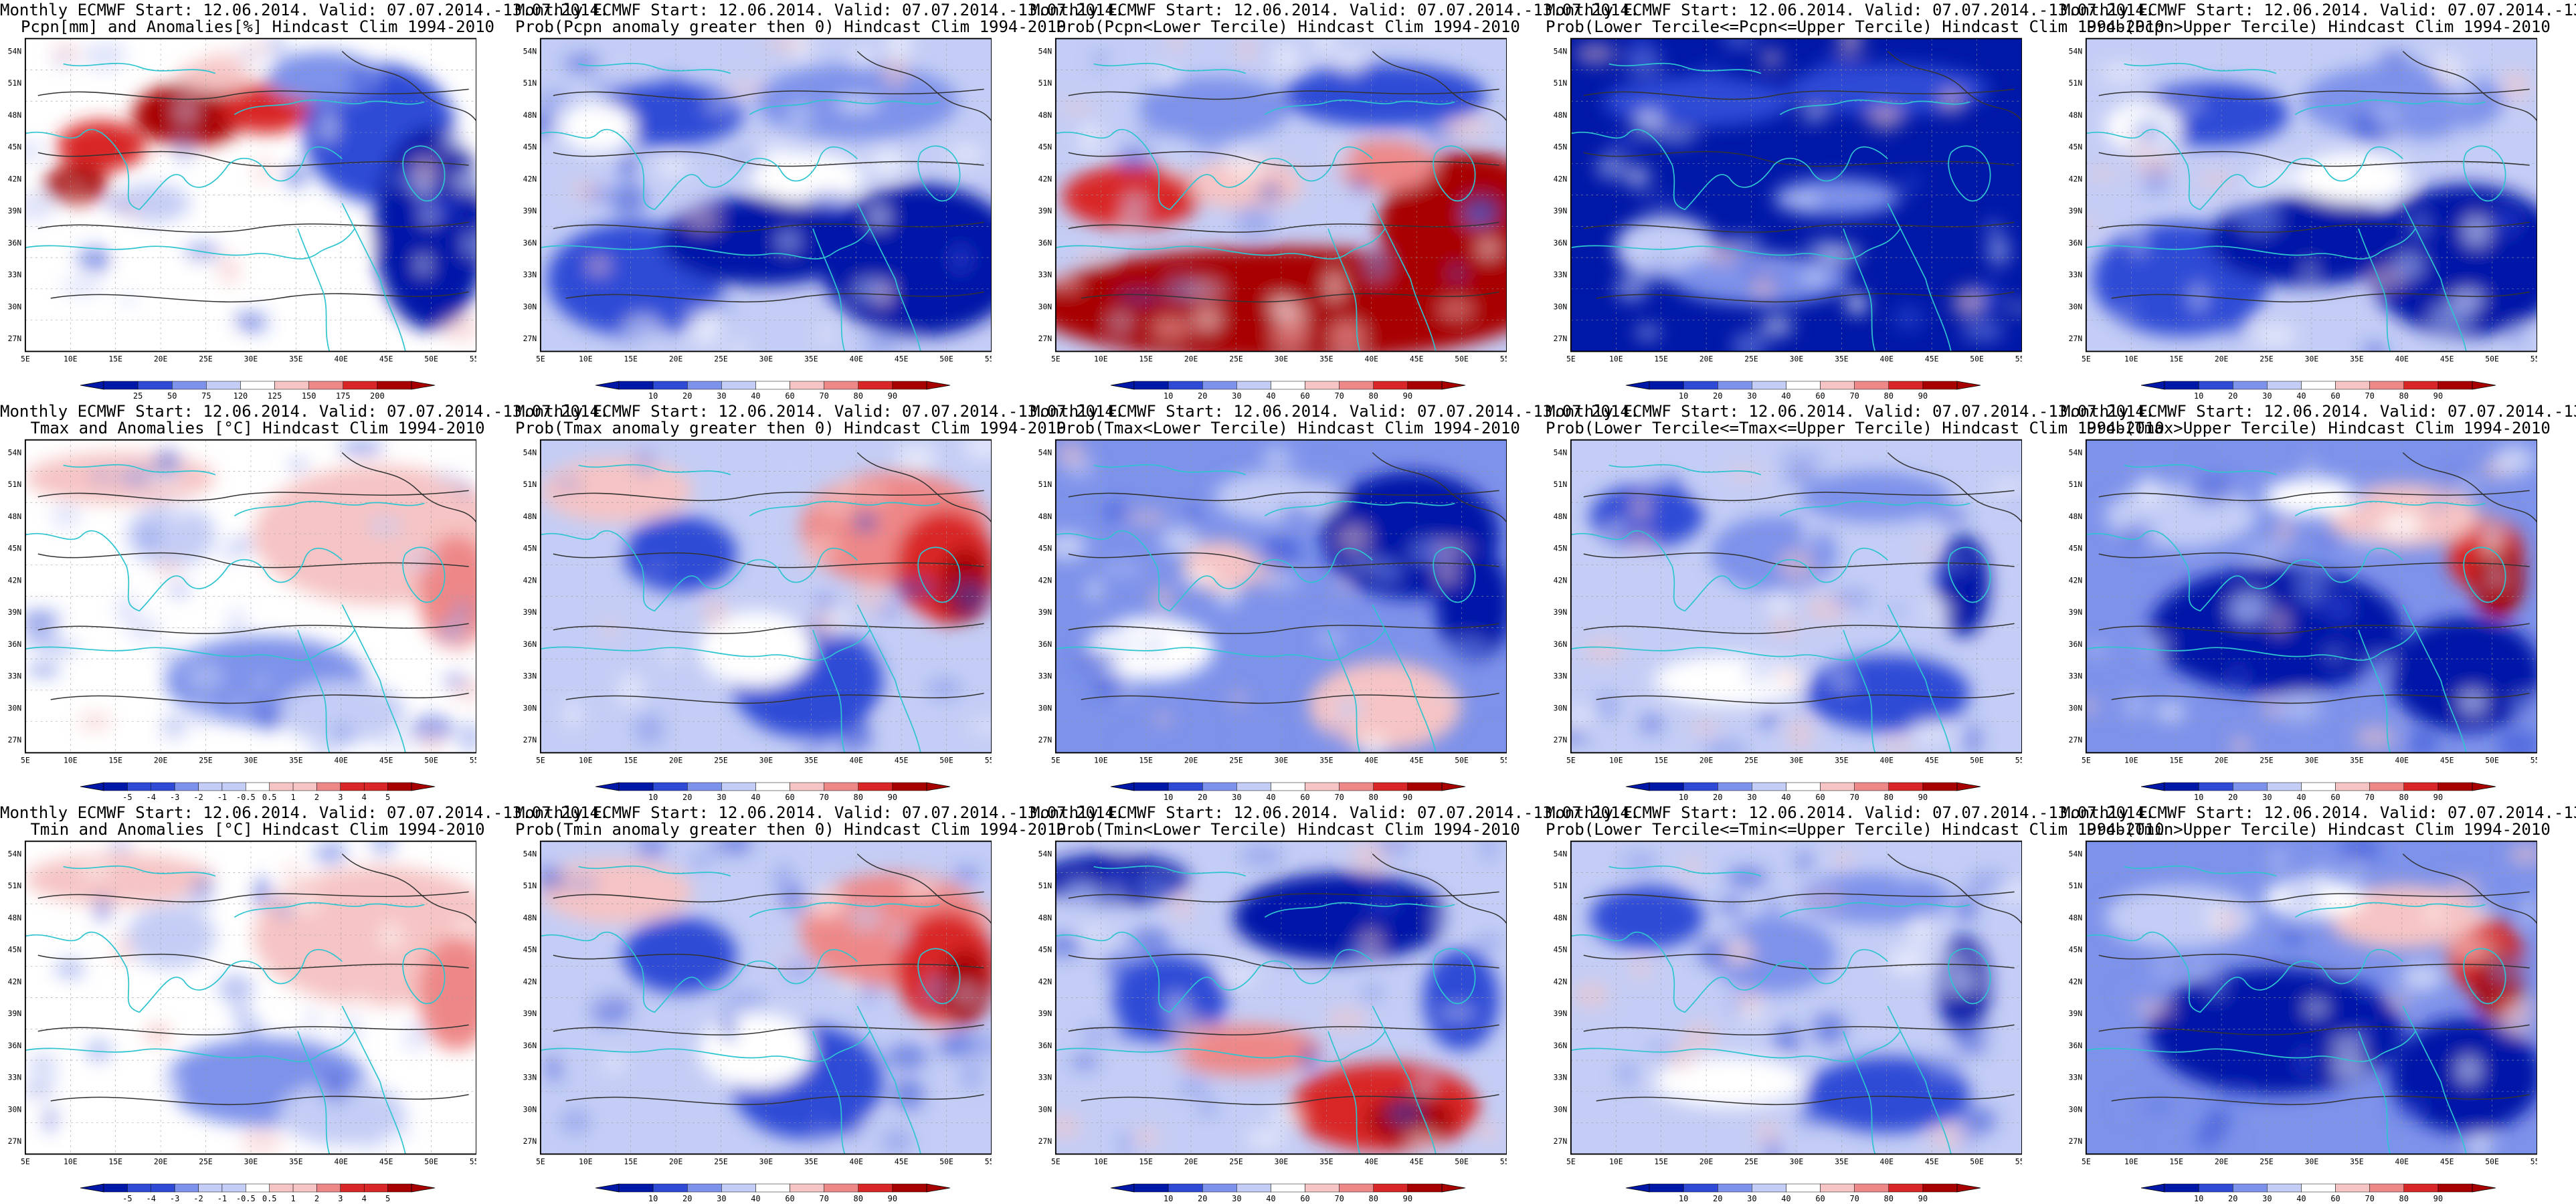 This screenshot has width=2576, height=1204. What do you see at coordinates (1236, 359) in the screenshot?
I see `lon-tick-label: 25E` at bounding box center [1236, 359].